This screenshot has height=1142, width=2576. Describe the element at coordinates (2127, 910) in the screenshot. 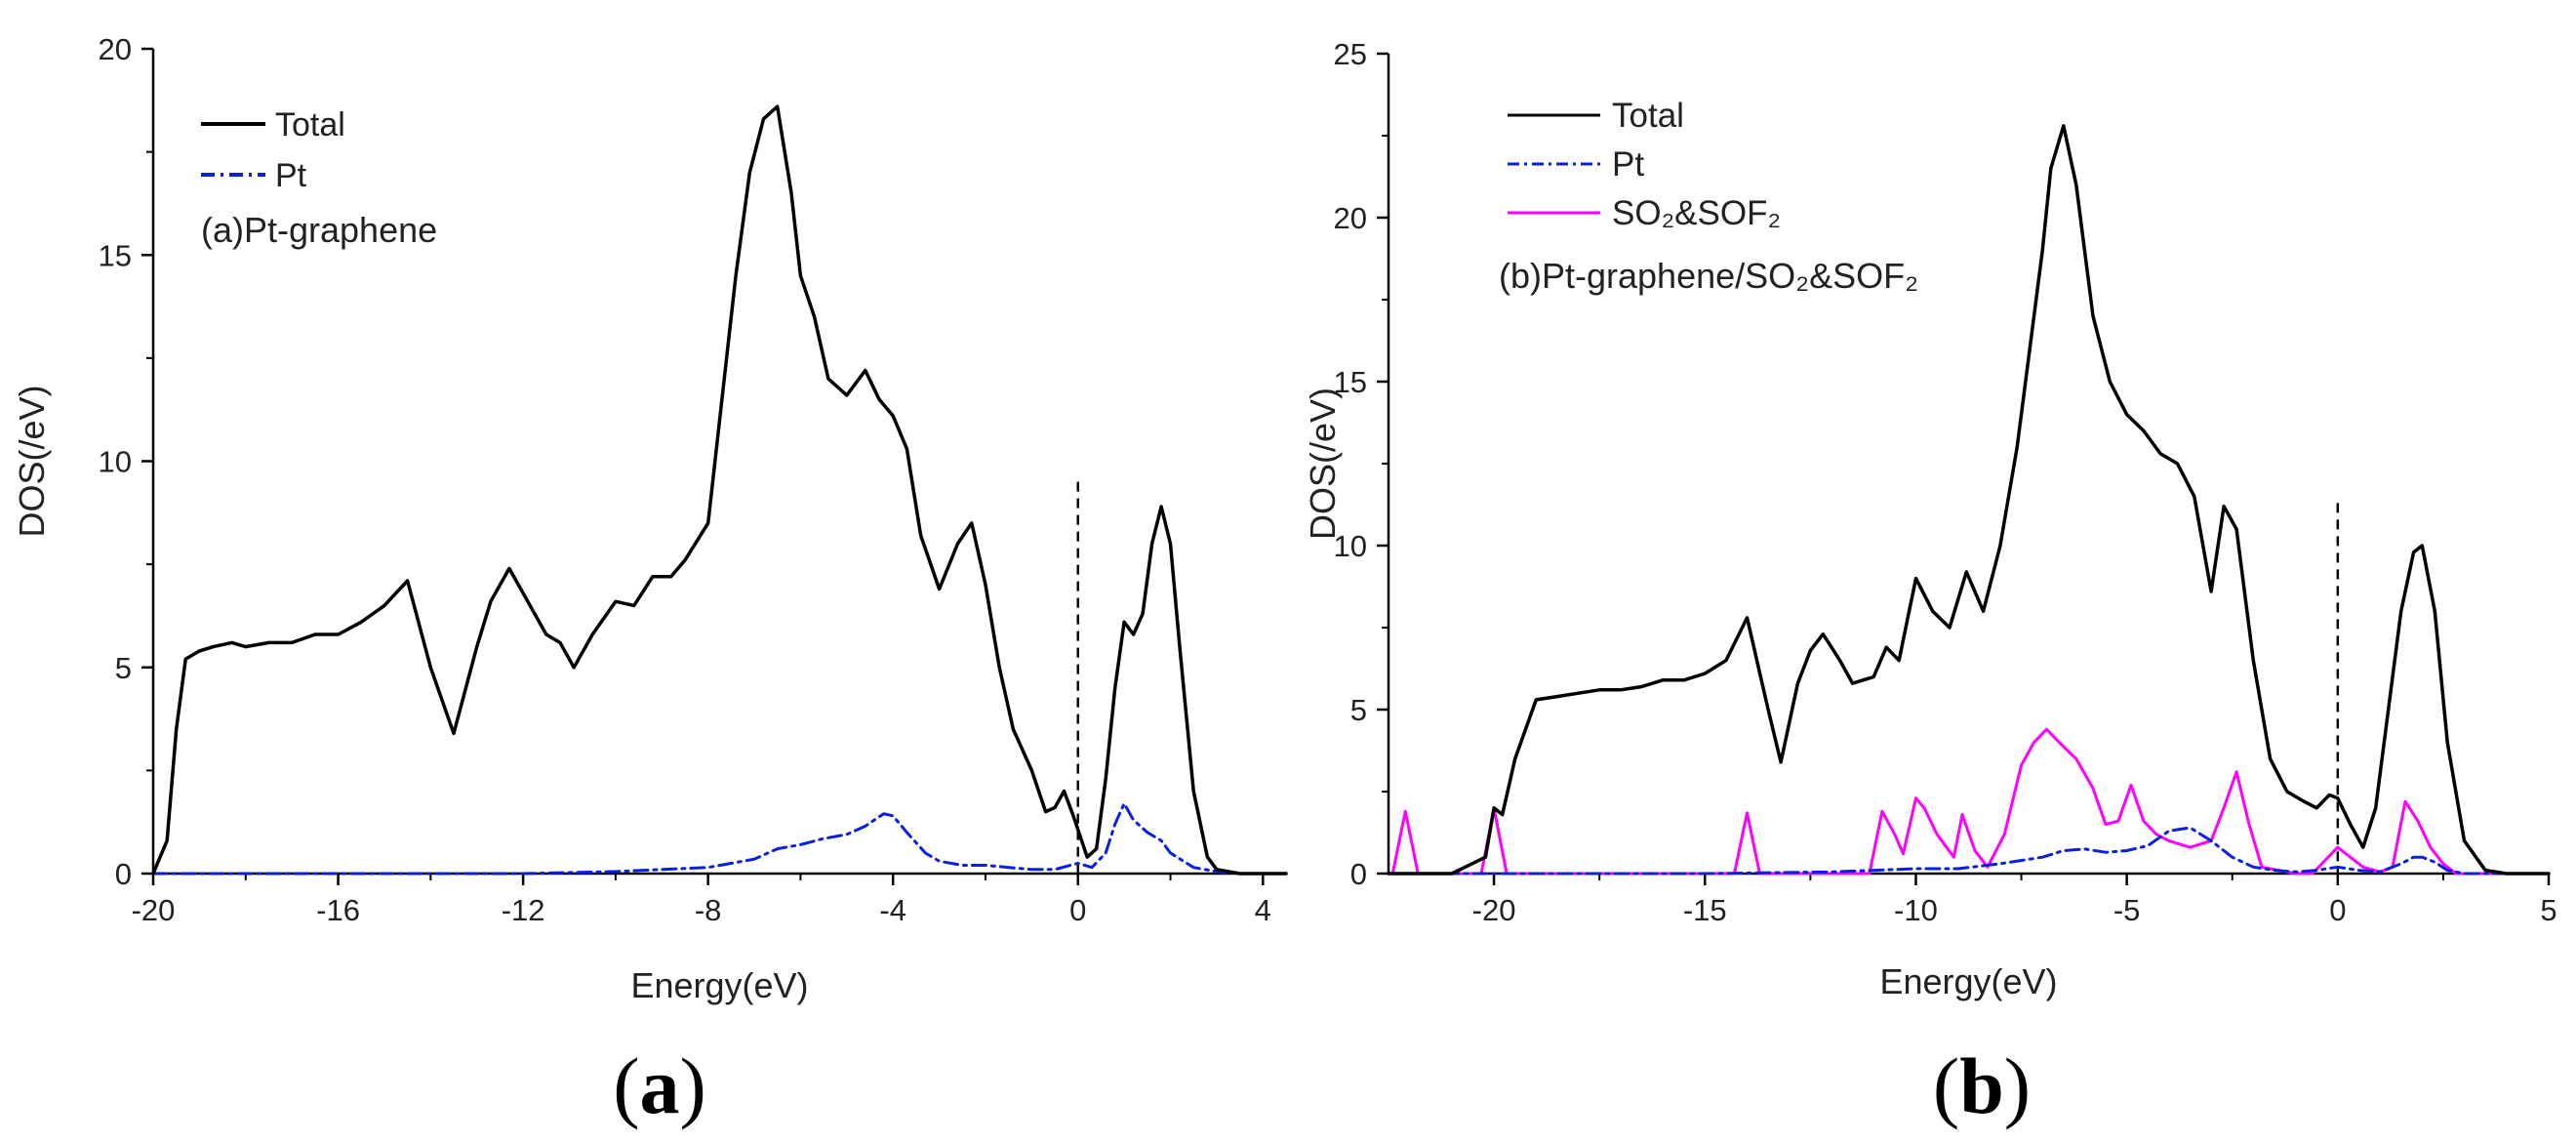

I see `x-tick-label: -5` at that location.